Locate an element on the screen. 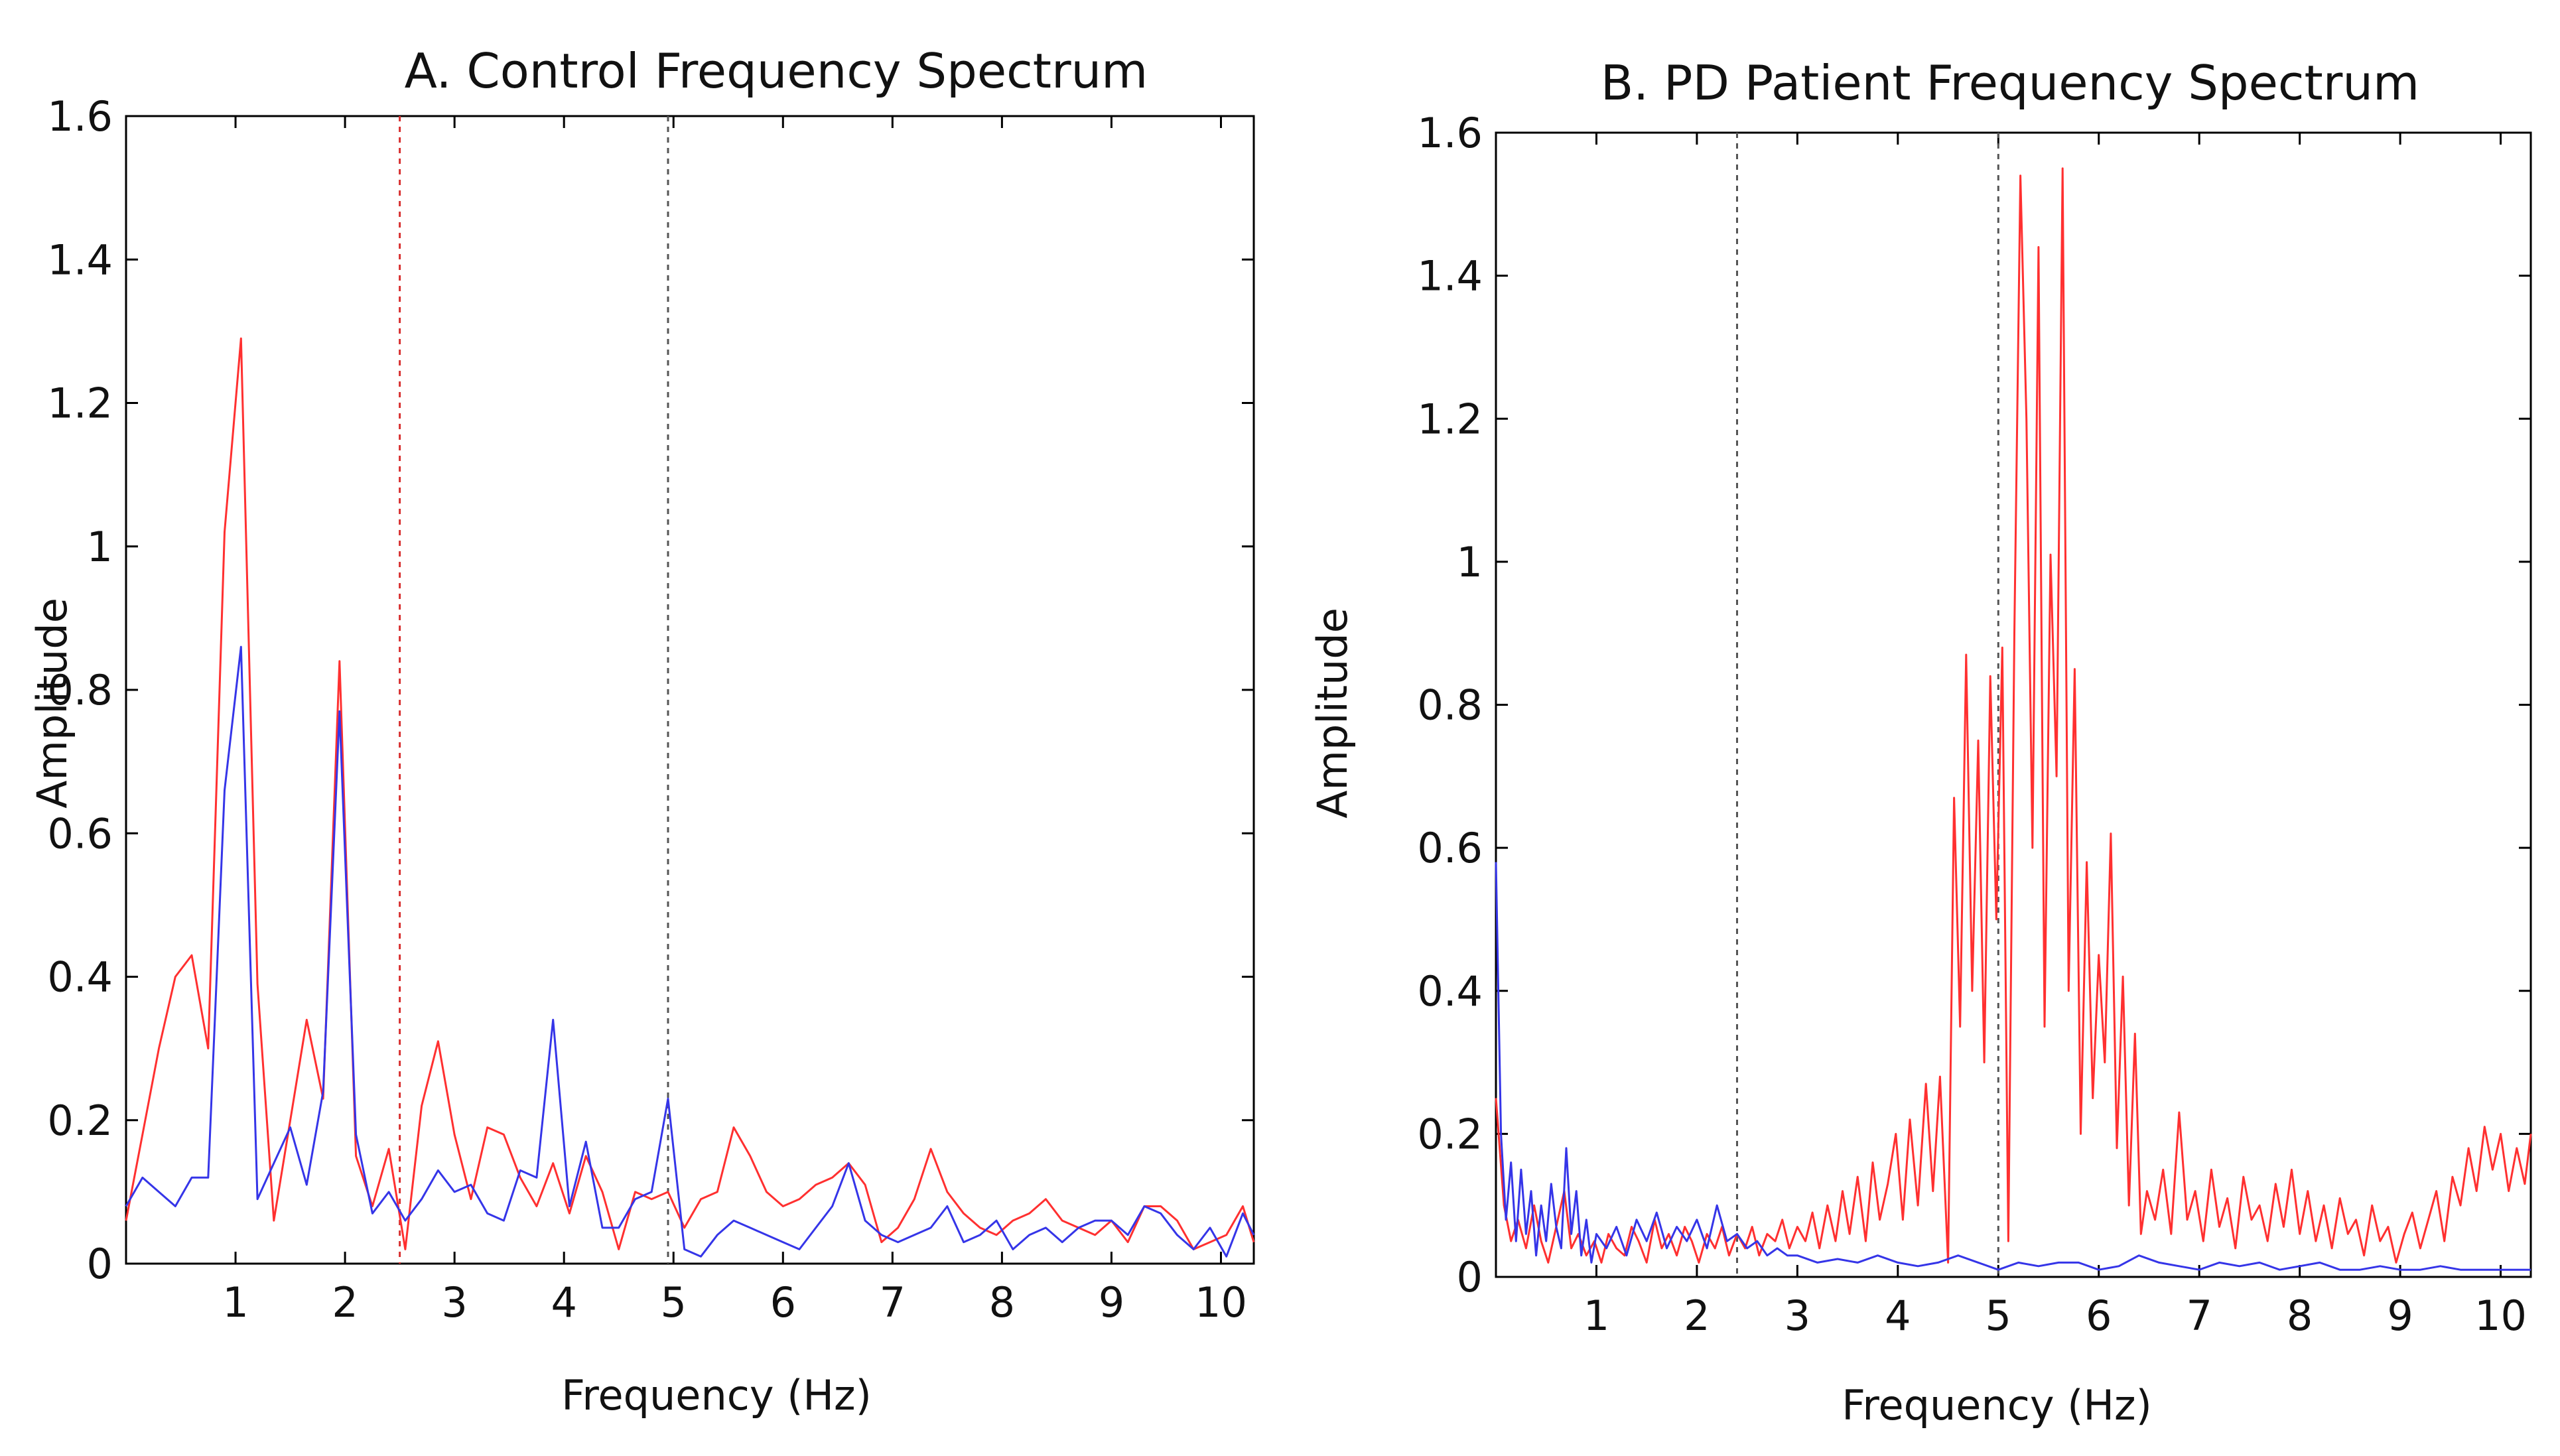 This screenshot has height=1456, width=2560. panel-a-ytick-label: 1.4 is located at coordinates (80, 259).